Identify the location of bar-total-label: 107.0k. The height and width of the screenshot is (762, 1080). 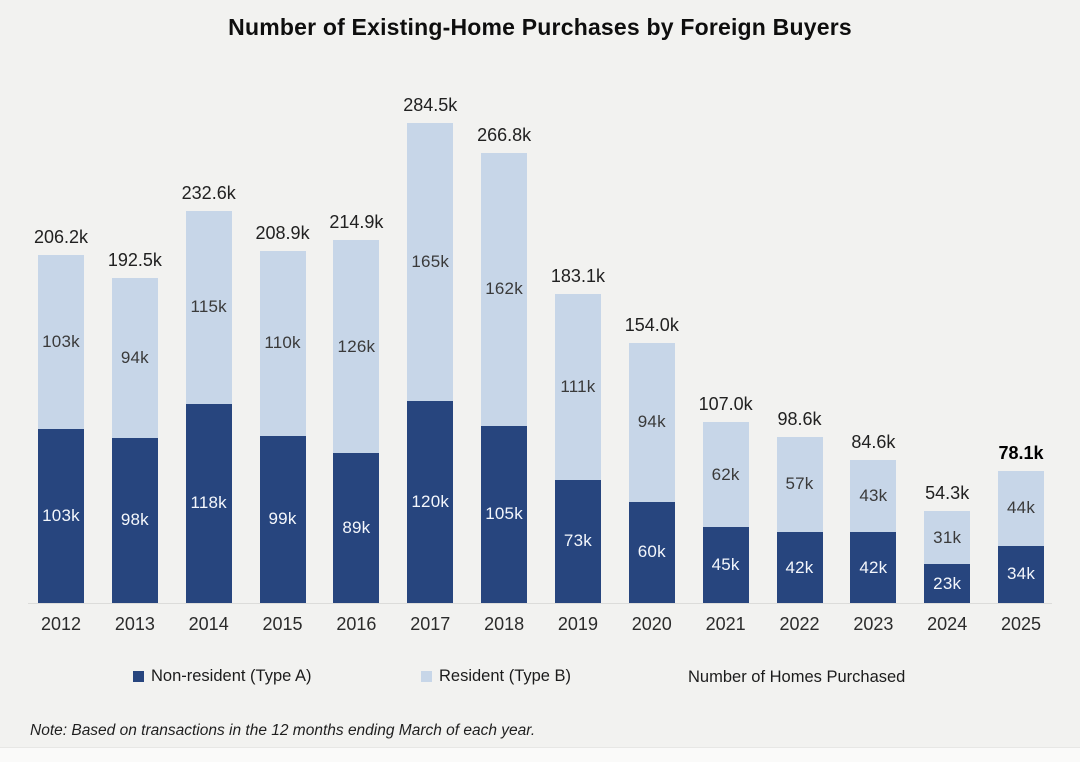
(725, 404).